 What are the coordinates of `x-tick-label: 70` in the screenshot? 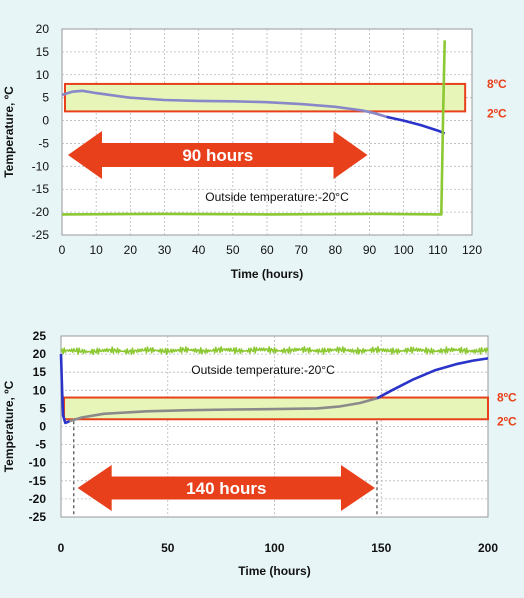 It's located at (301, 250).